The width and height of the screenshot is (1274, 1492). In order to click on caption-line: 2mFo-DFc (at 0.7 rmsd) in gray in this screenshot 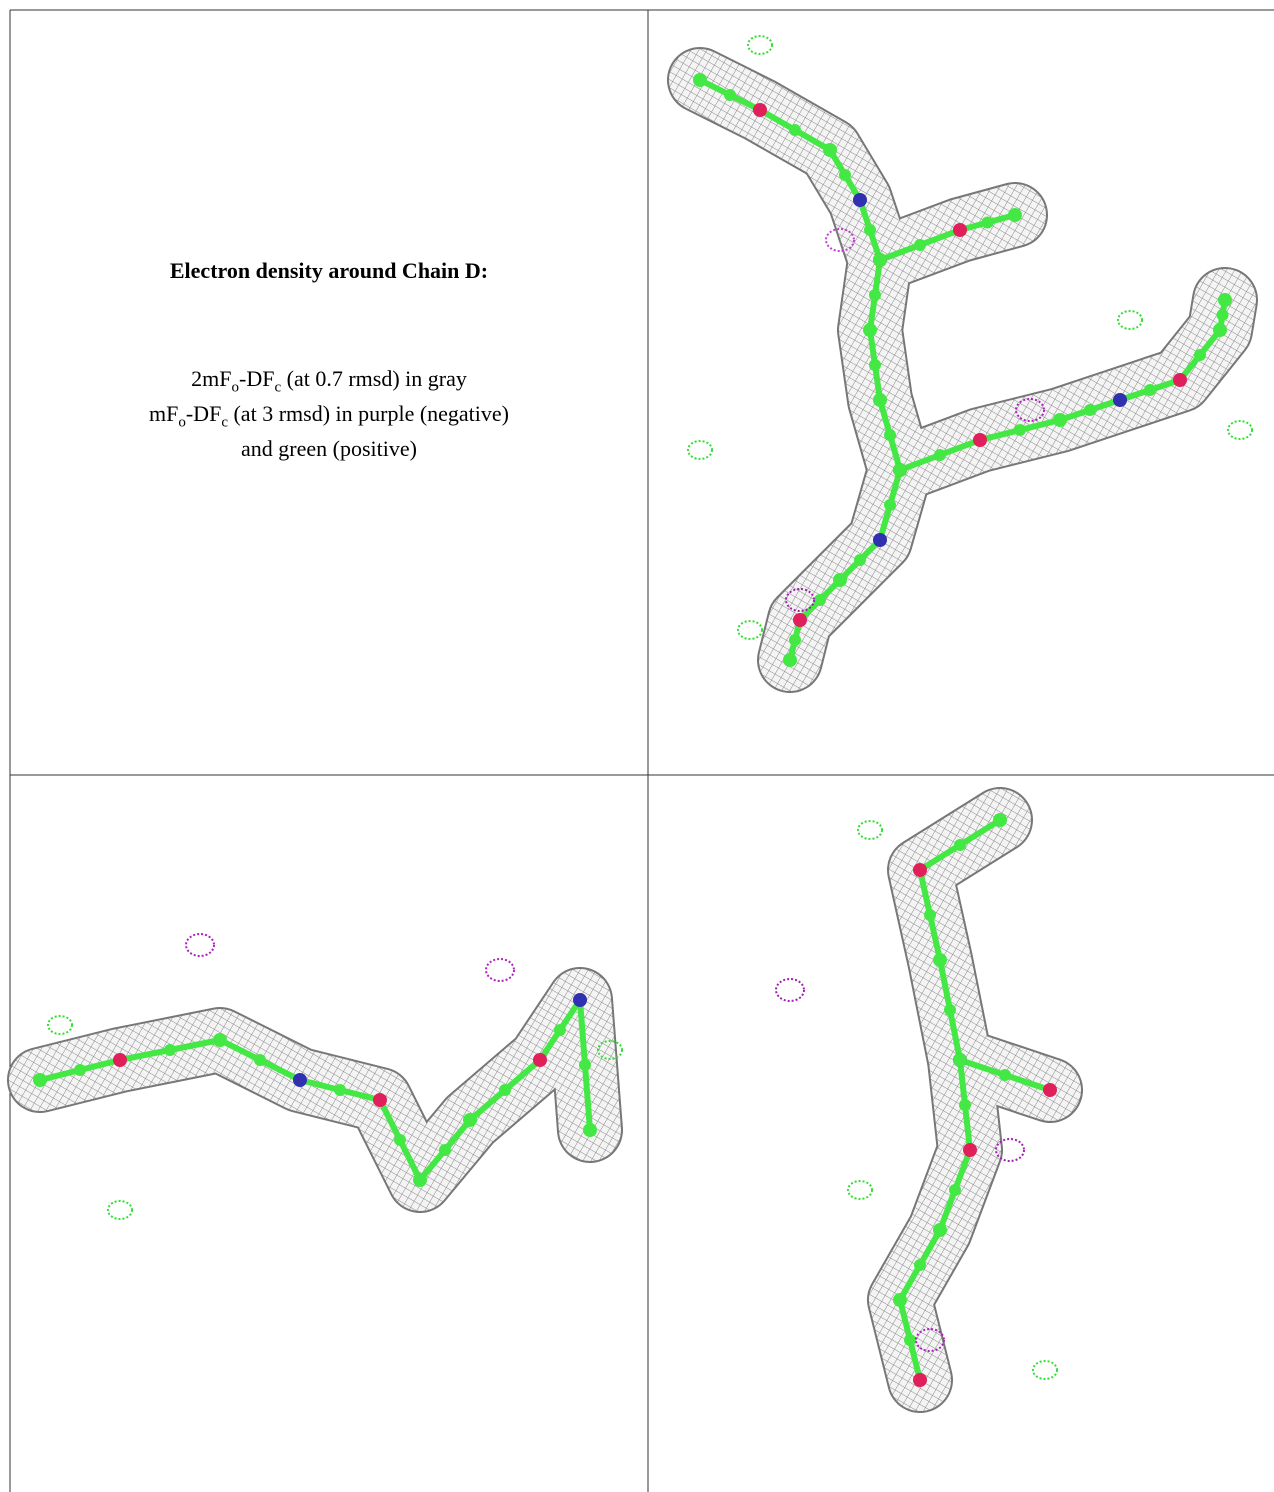, I will do `click(329, 381)`.